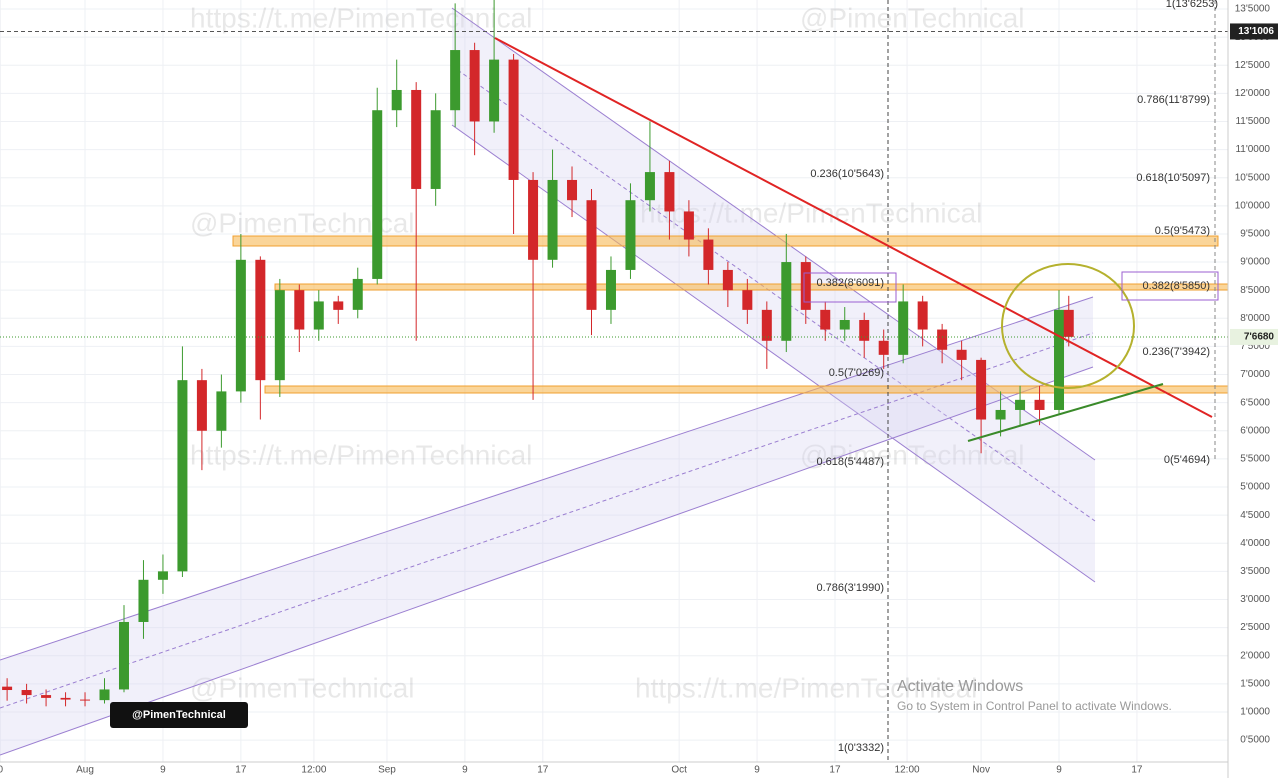  What do you see at coordinates (1187, 460) in the screenshot?
I see `fib-label: 0(5'4694)` at bounding box center [1187, 460].